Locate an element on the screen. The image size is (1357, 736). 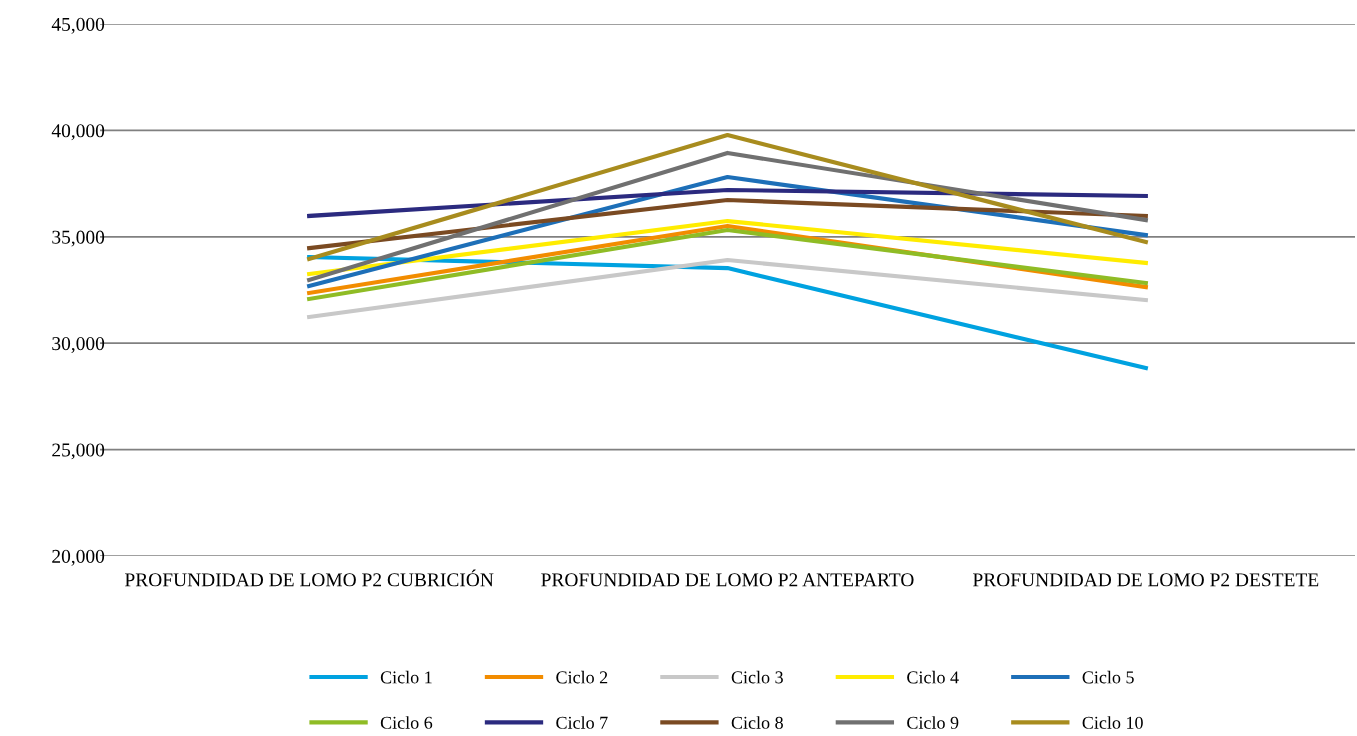
y-tick-label: 30,000 is located at coordinates (78, 345).